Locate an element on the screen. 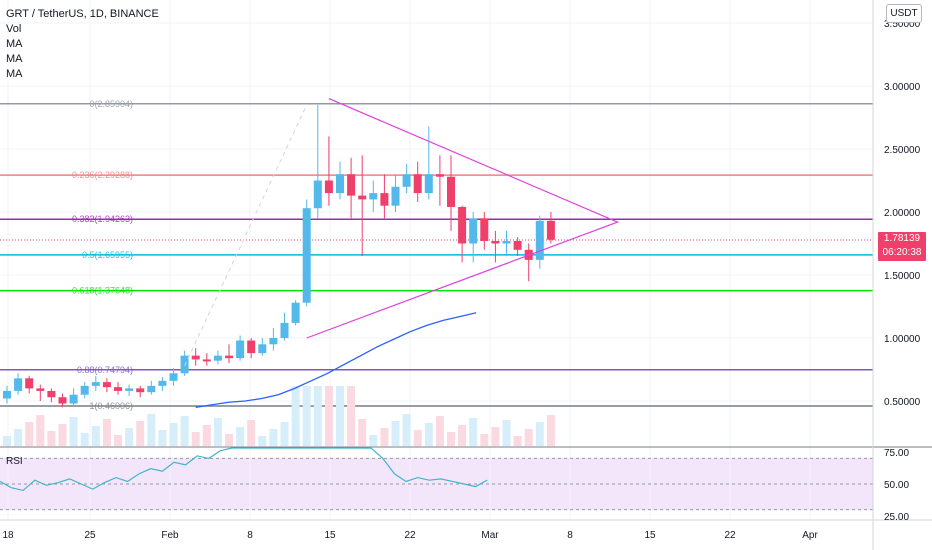 This screenshot has height=550, width=932. rsi-line is located at coordinates (244, 469).